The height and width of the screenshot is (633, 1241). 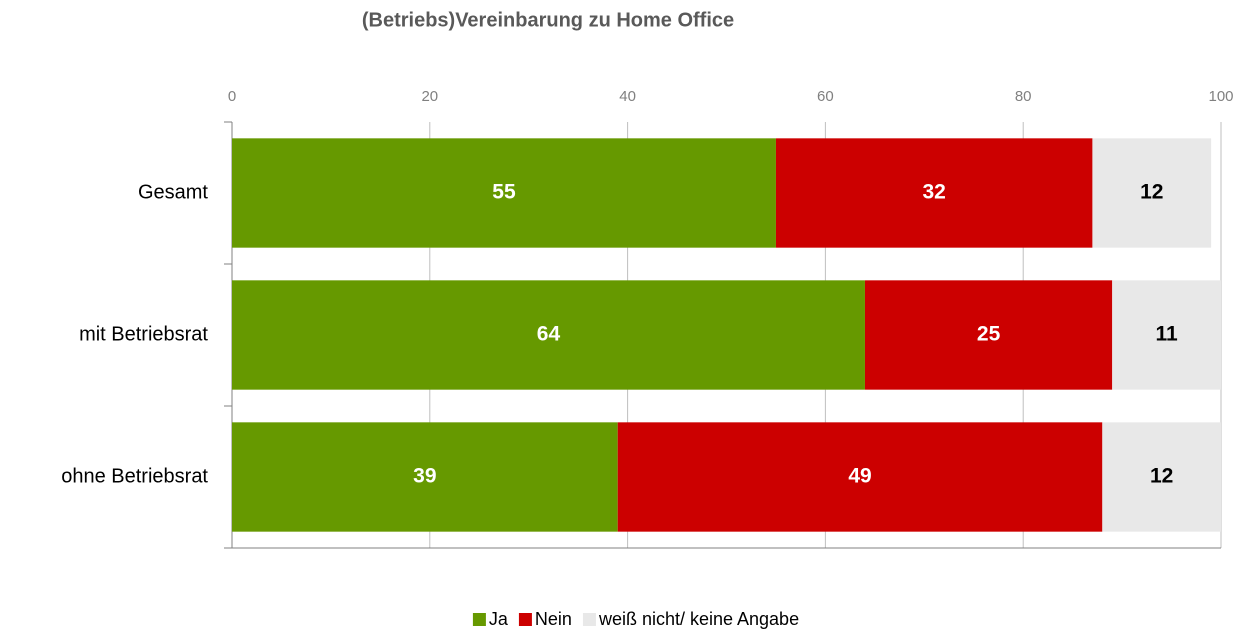 I want to click on legend-label: weiß nicht/ keine Angabe, so click(x=698, y=619).